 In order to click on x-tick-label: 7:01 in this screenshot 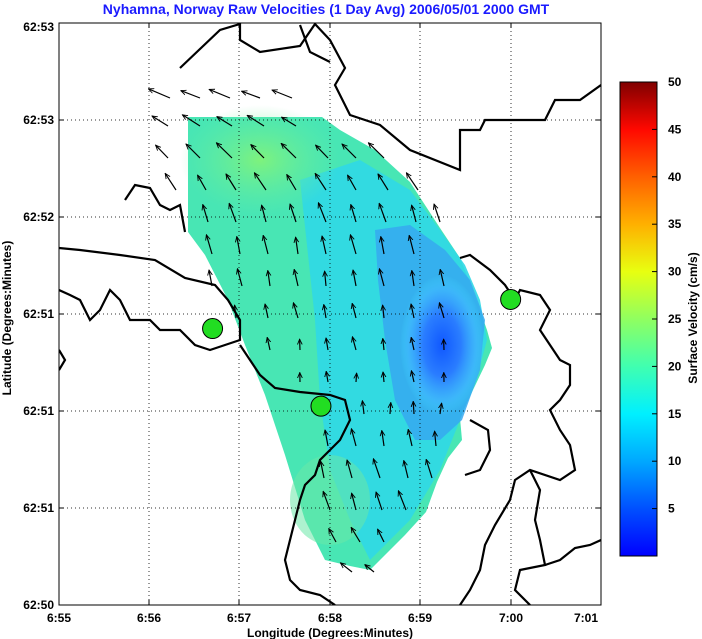, I will do `click(586, 618)`.